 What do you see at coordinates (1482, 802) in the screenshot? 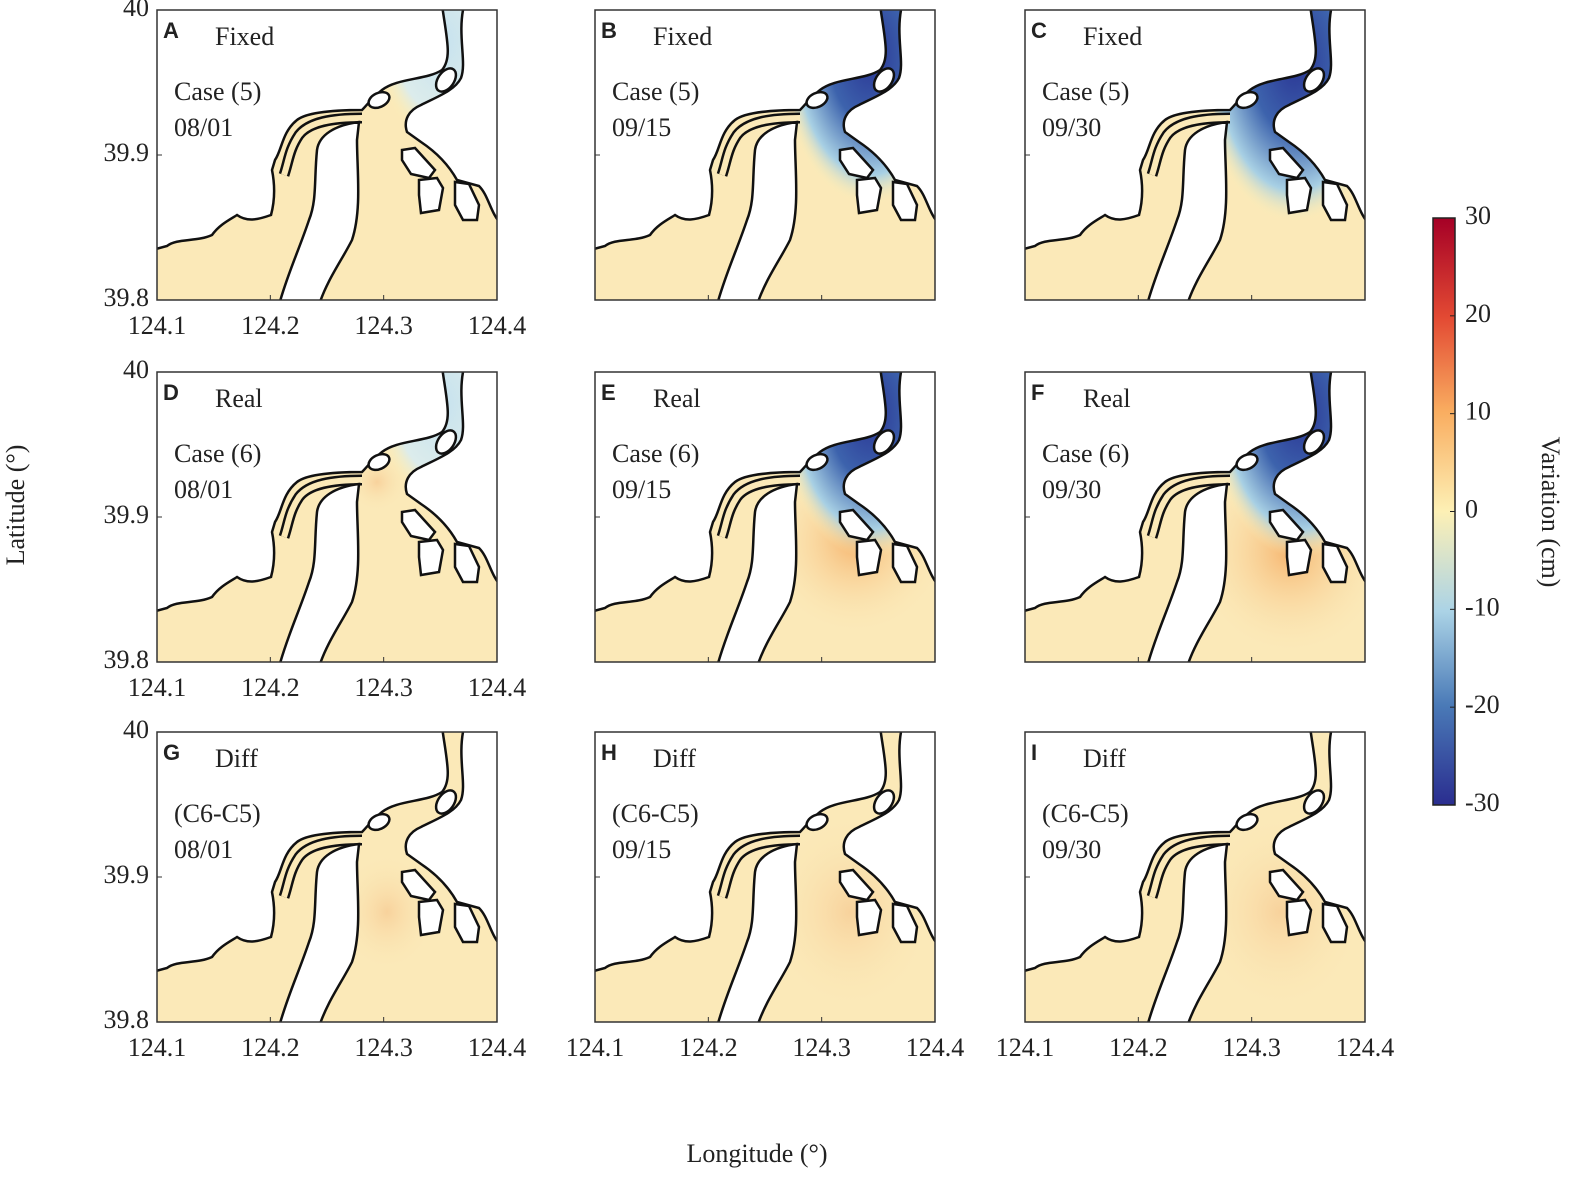
I see `colorbar-tick-label: -30` at bounding box center [1482, 802].